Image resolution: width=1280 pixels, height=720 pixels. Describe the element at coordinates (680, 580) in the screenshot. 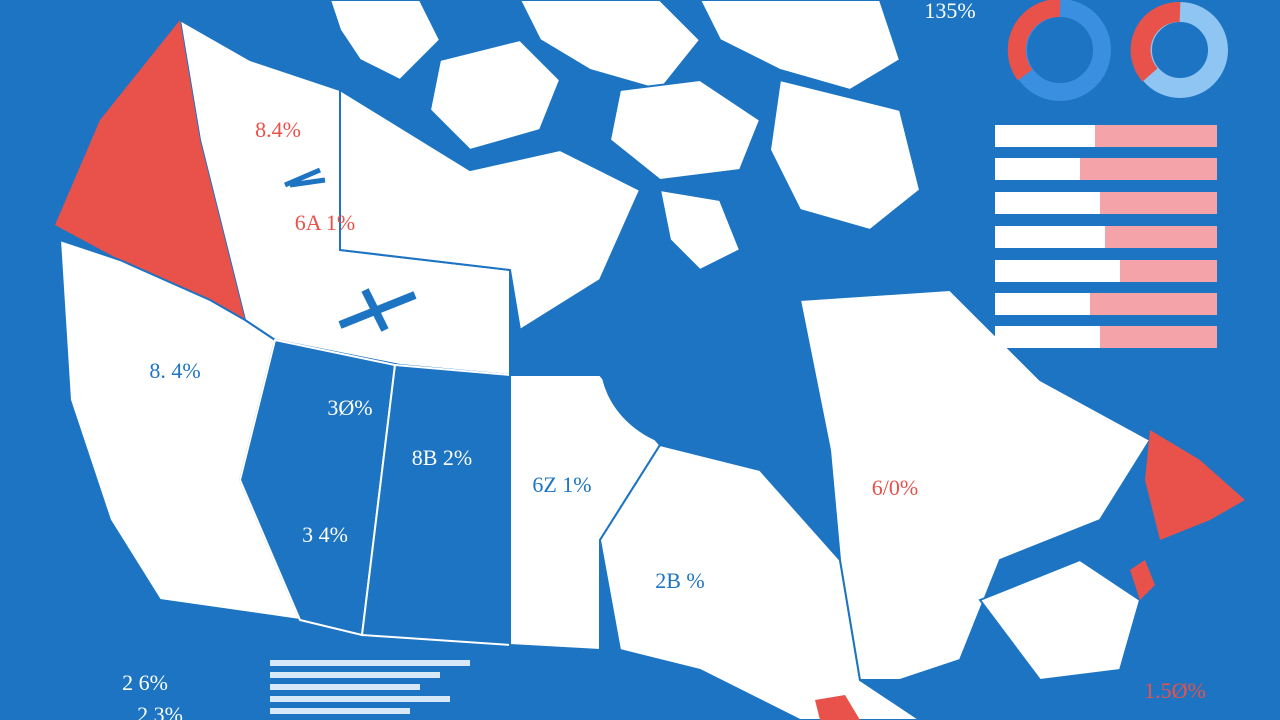

I see `region-value: 2B %` at that location.